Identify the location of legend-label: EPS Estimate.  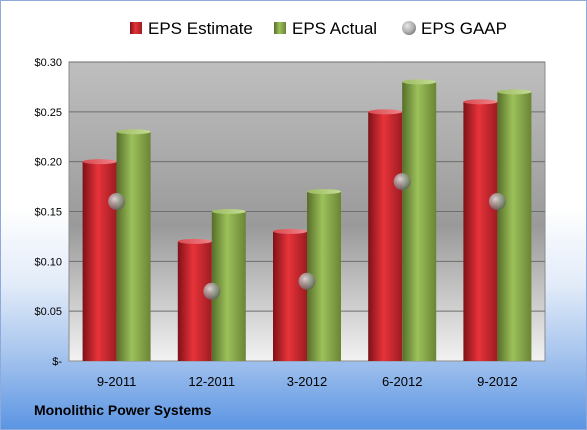
(200, 28).